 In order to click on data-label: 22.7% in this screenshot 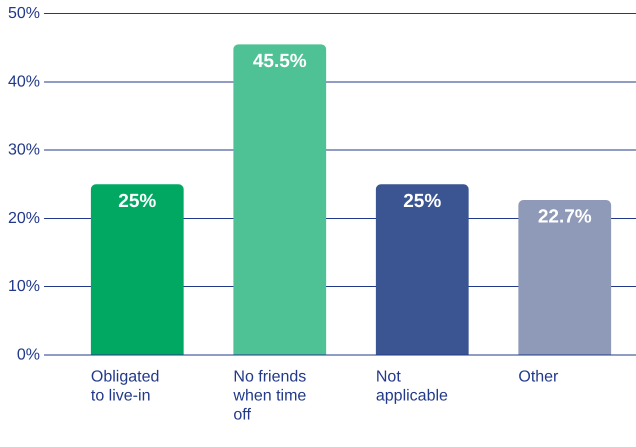, I will do `click(565, 217)`.